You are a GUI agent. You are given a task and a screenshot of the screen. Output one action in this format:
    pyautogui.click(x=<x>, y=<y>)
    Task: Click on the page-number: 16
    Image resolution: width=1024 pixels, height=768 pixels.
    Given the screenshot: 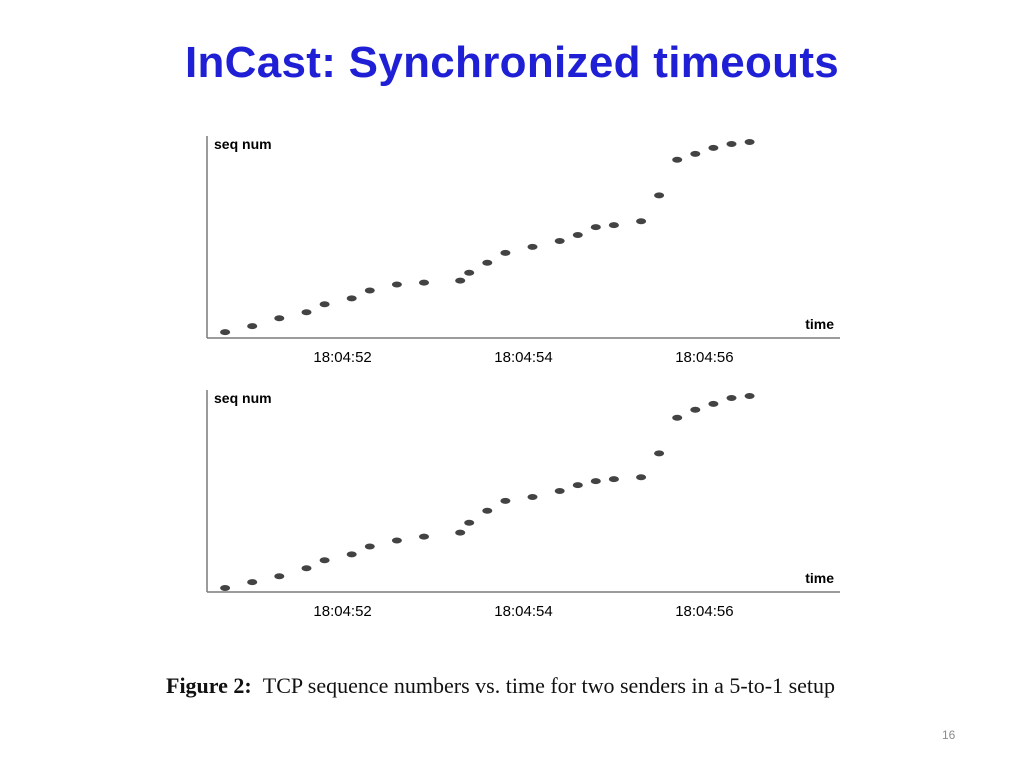 What is the action you would take?
    pyautogui.click(x=949, y=735)
    